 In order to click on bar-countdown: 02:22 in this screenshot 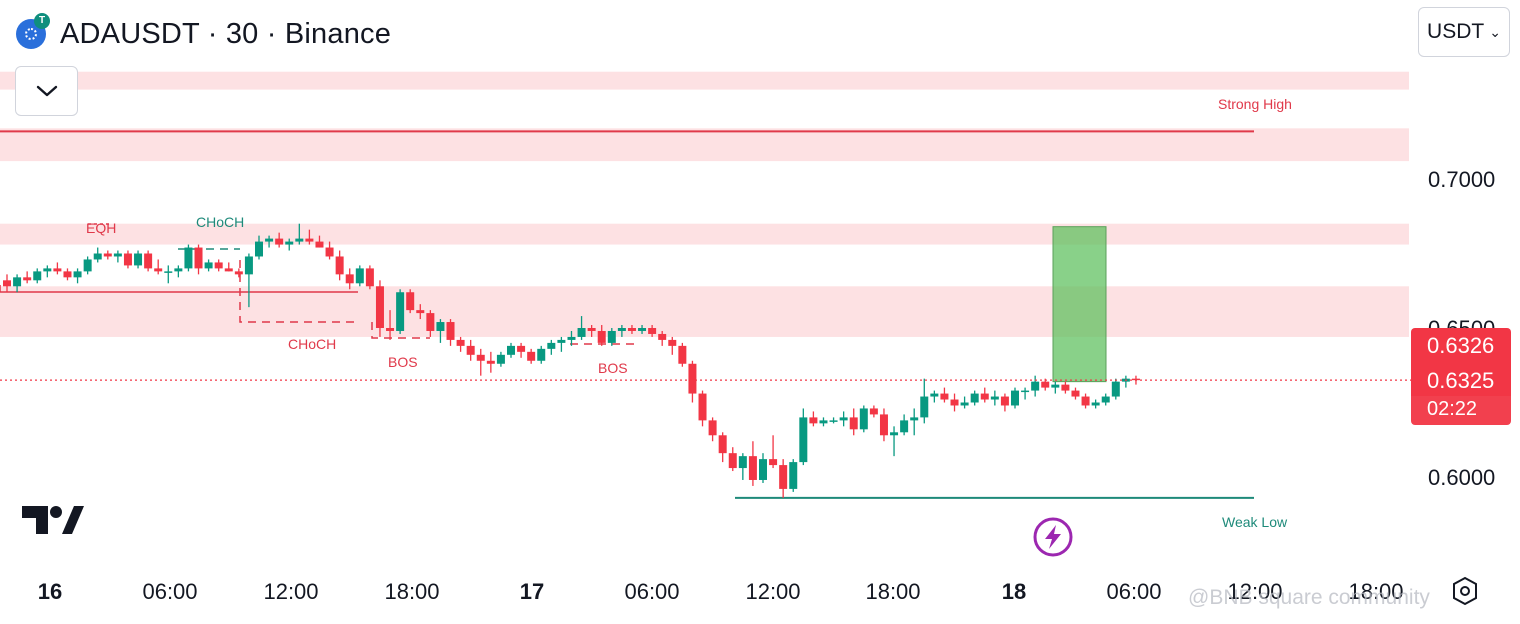, I will do `click(1461, 410)`.